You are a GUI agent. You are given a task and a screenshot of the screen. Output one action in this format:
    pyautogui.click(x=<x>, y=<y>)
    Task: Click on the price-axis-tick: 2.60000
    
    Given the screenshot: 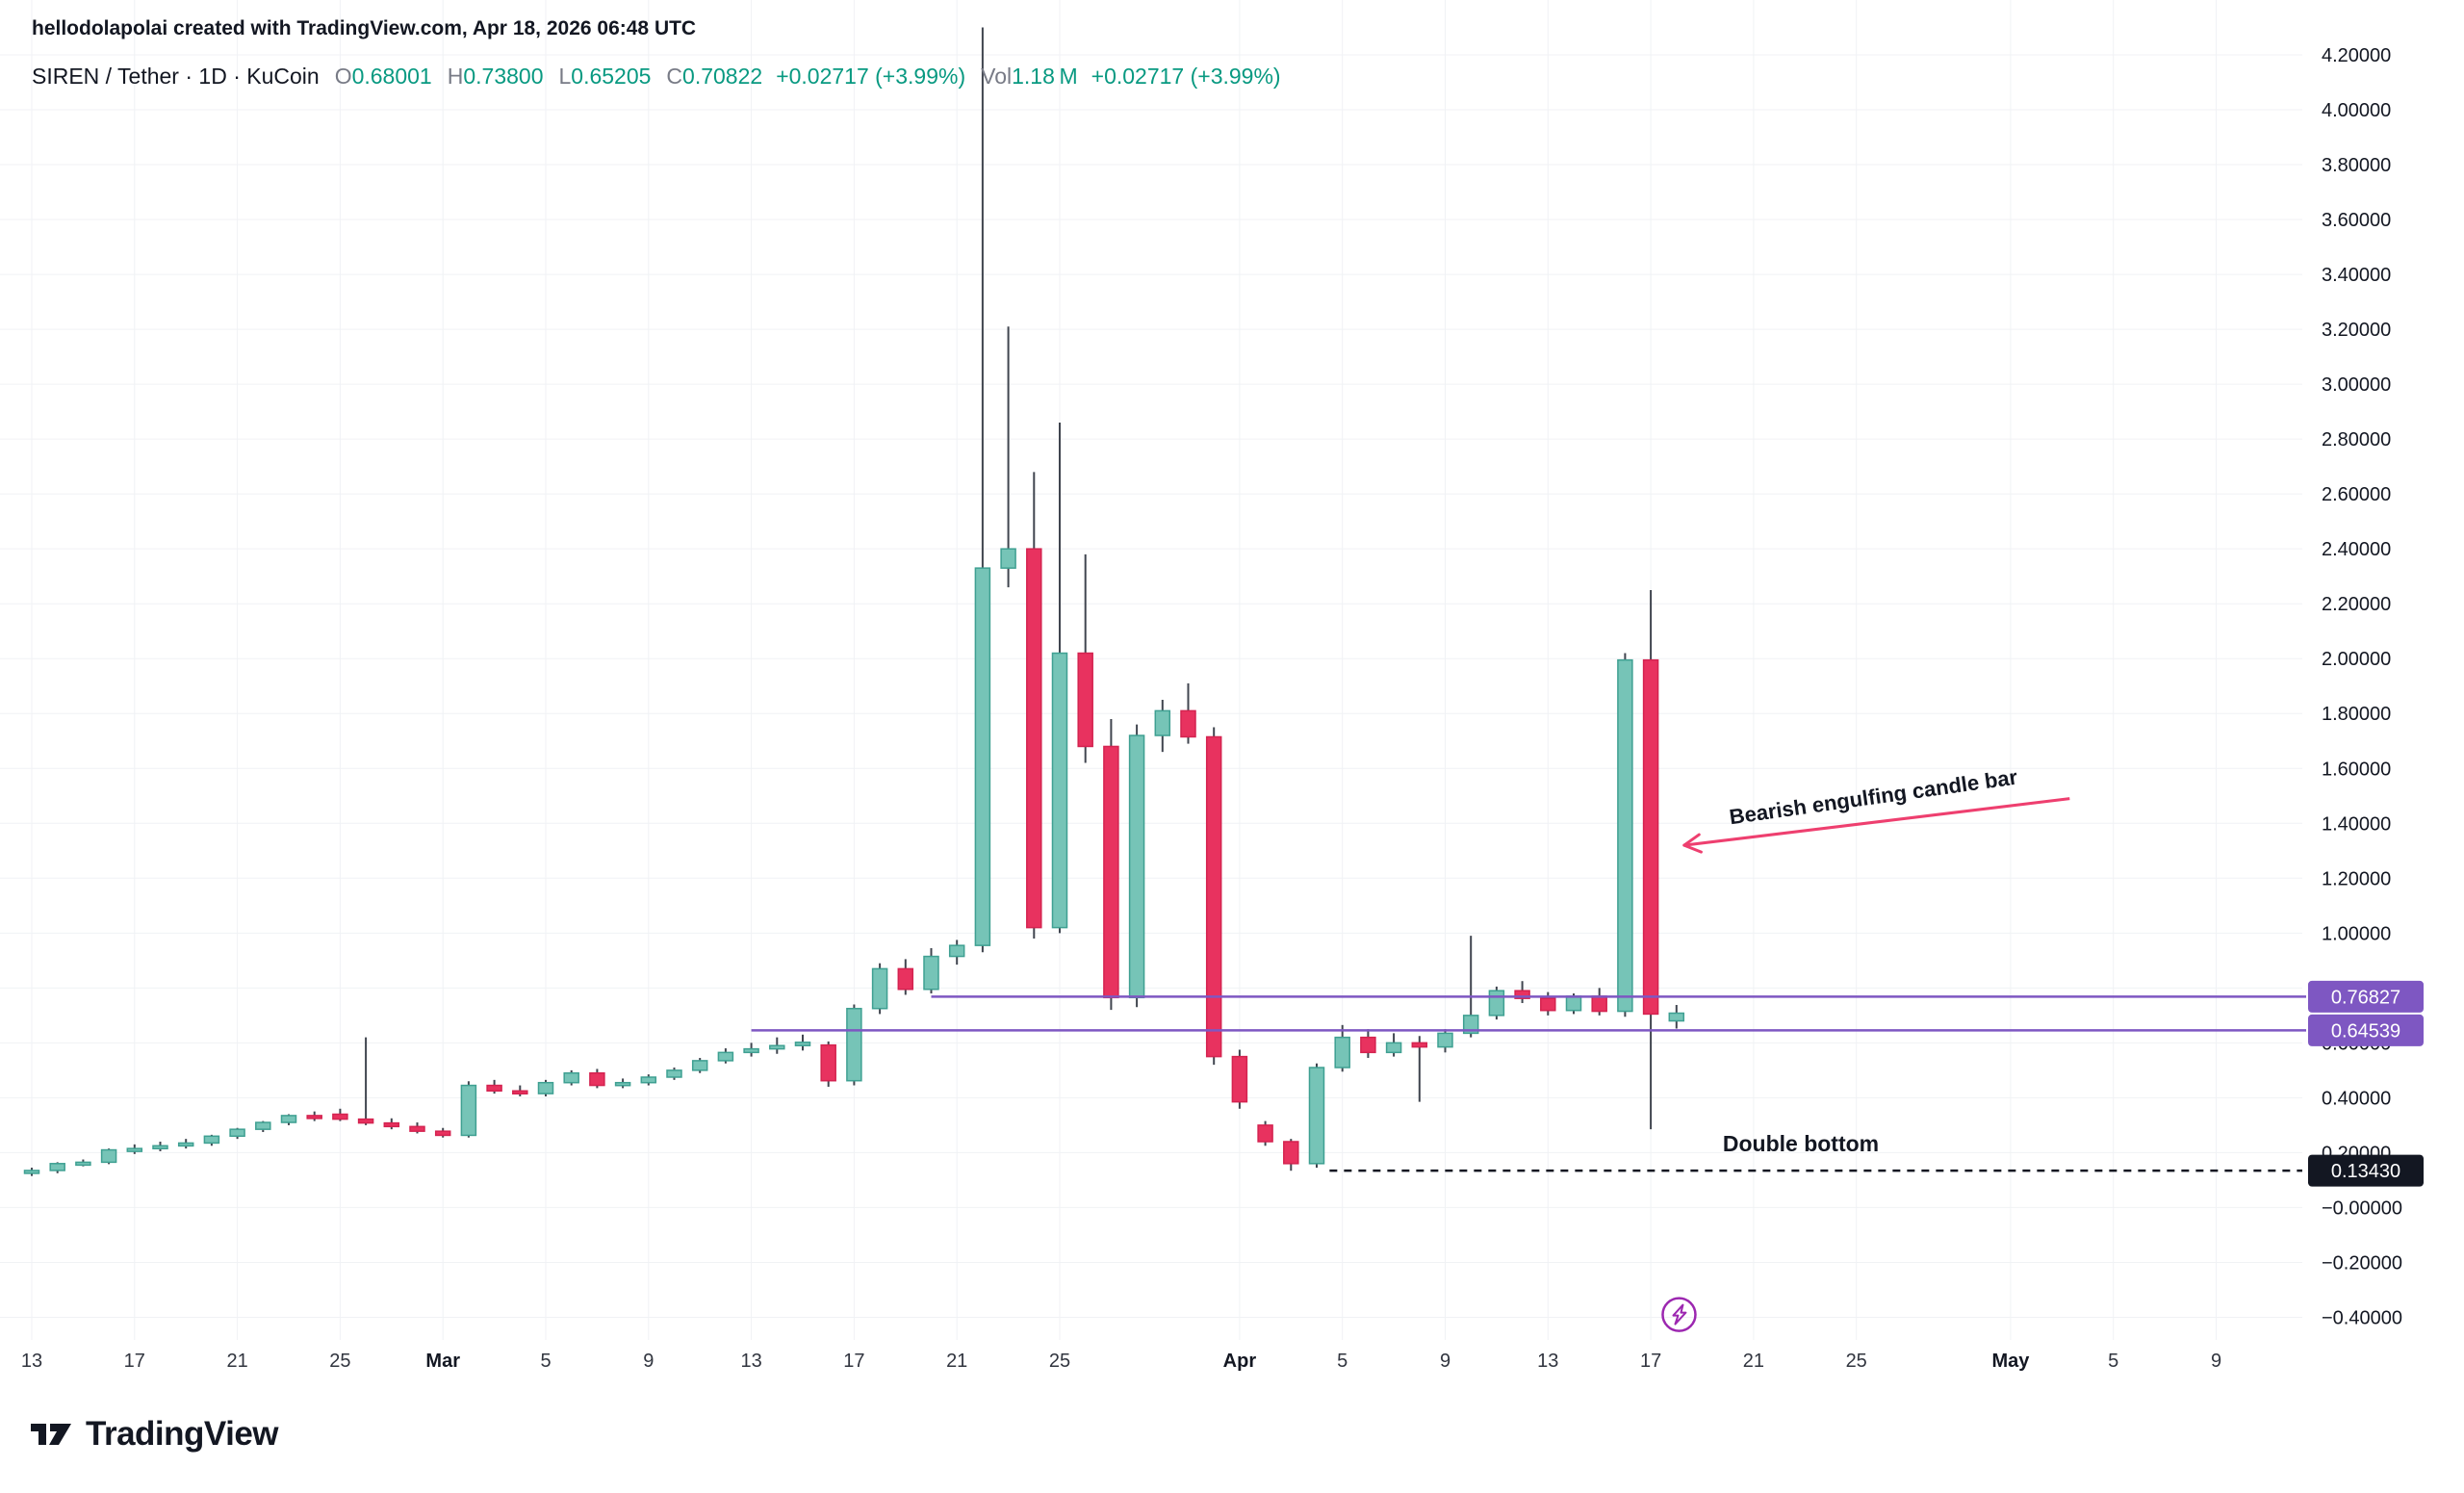 What is the action you would take?
    pyautogui.click(x=2356, y=495)
    